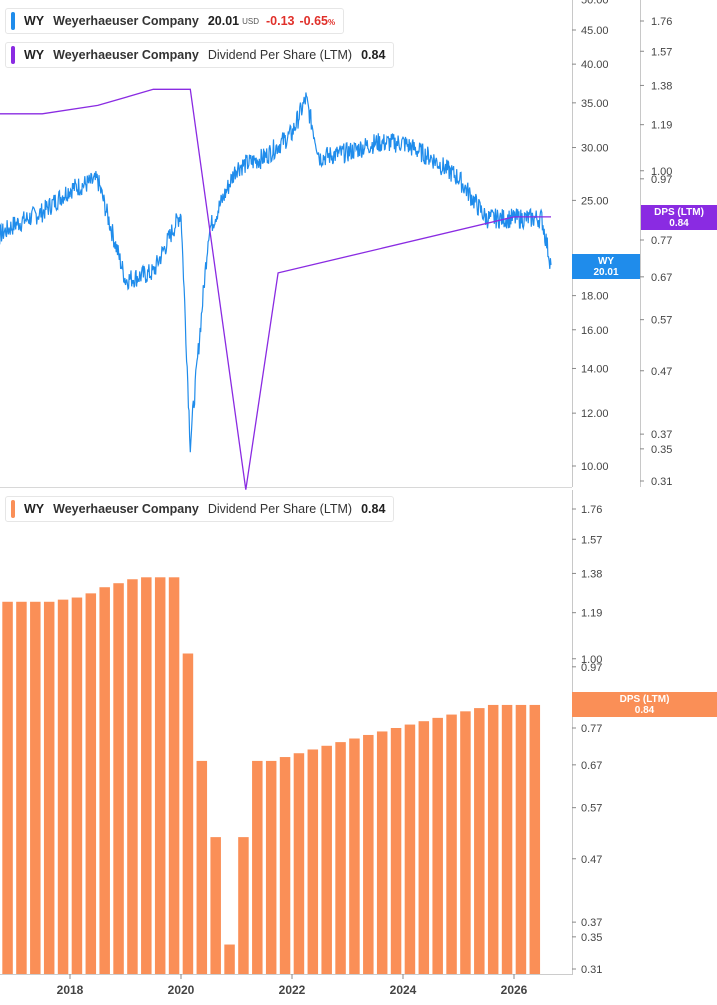  What do you see at coordinates (644, 699) in the screenshot?
I see `dps-tag-bottom-label: DPS (LTM)` at bounding box center [644, 699].